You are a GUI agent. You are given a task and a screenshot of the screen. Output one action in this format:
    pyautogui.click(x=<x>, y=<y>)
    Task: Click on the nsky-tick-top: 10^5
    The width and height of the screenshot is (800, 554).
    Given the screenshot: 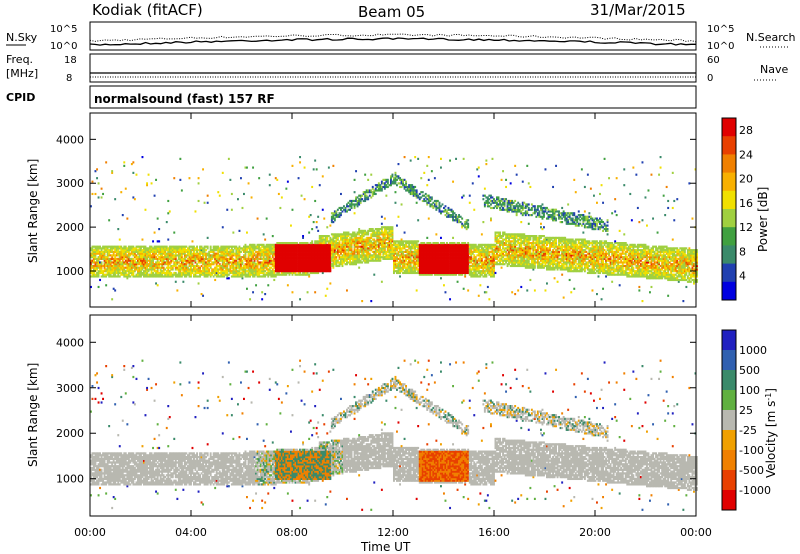 What is the action you would take?
    pyautogui.click(x=63, y=29)
    